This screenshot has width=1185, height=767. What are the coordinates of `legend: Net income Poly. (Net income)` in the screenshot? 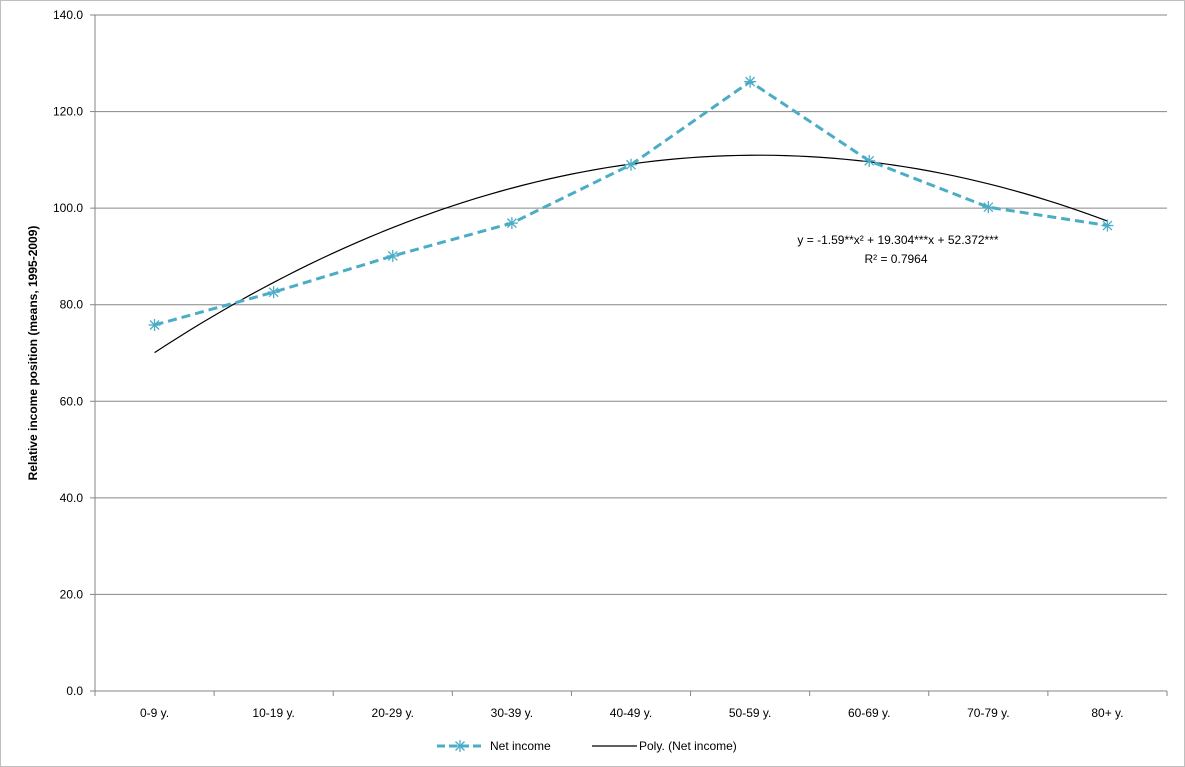 It's located at (587, 746).